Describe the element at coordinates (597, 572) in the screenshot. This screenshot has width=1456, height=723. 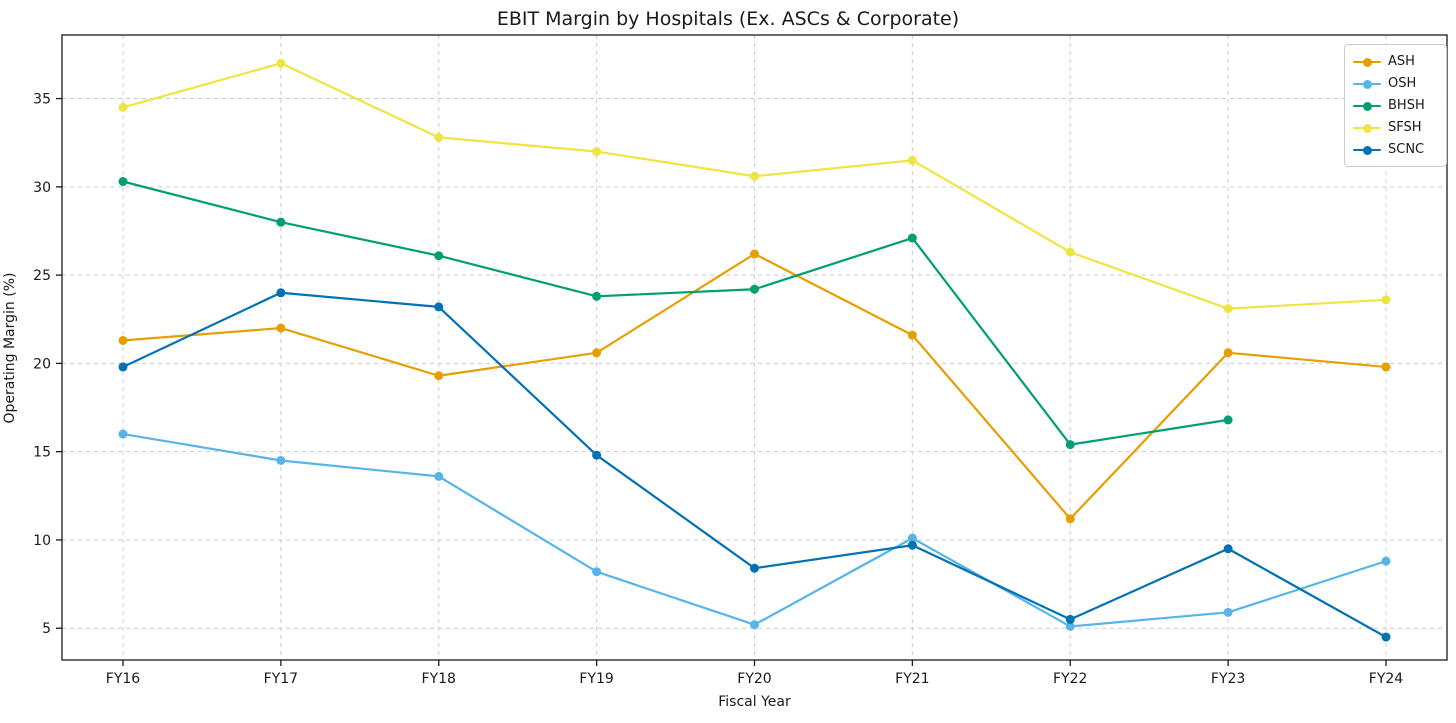
I see `series-marker-OSH-FY19` at that location.